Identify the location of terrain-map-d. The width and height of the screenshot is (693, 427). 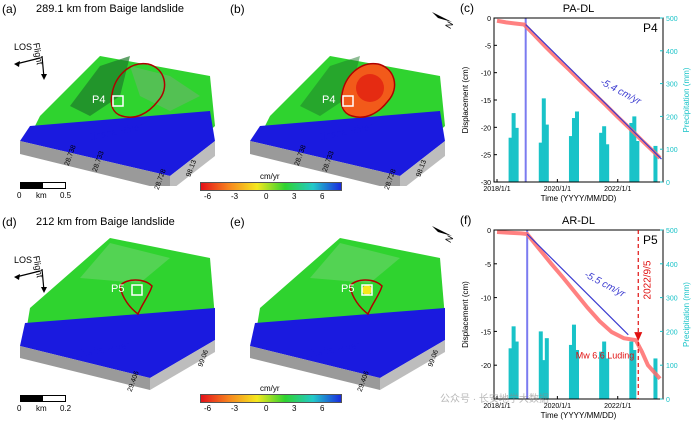
(117, 314).